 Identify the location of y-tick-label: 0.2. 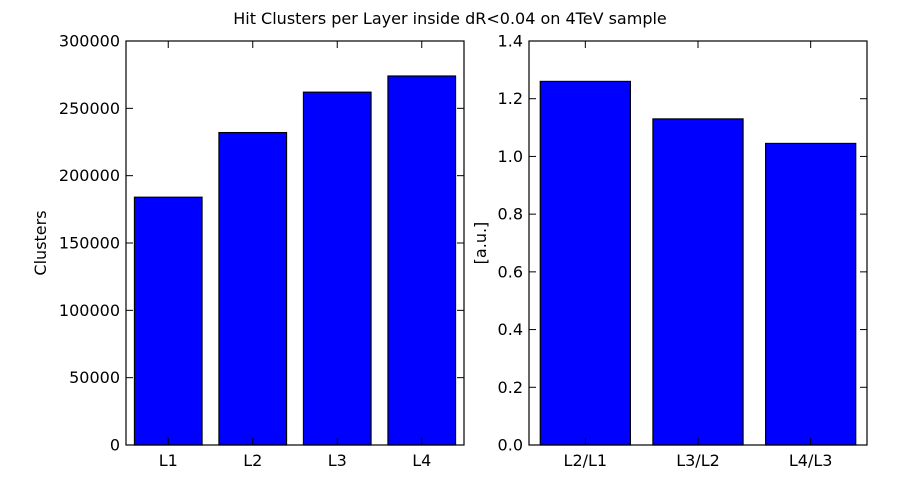
(510, 387).